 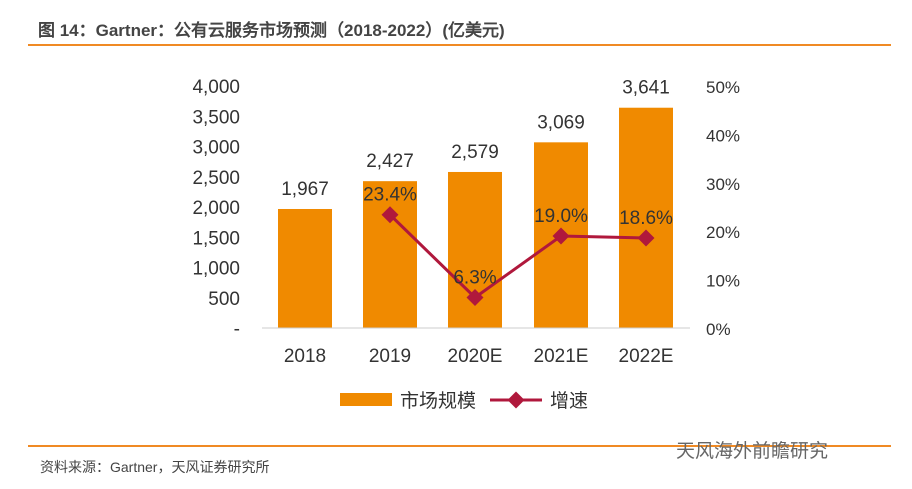 I want to click on x-axis-tick: 2021E, so click(x=561, y=356).